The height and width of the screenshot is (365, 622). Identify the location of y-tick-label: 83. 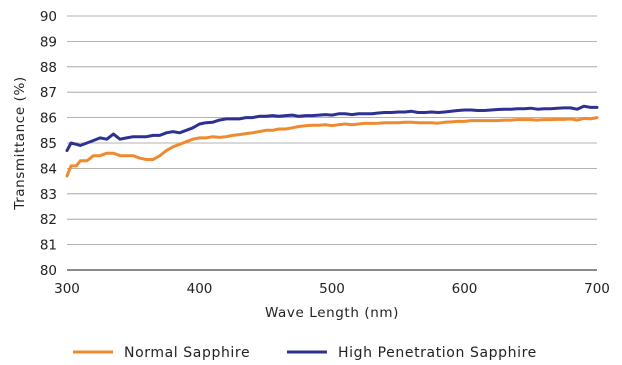
(48, 195).